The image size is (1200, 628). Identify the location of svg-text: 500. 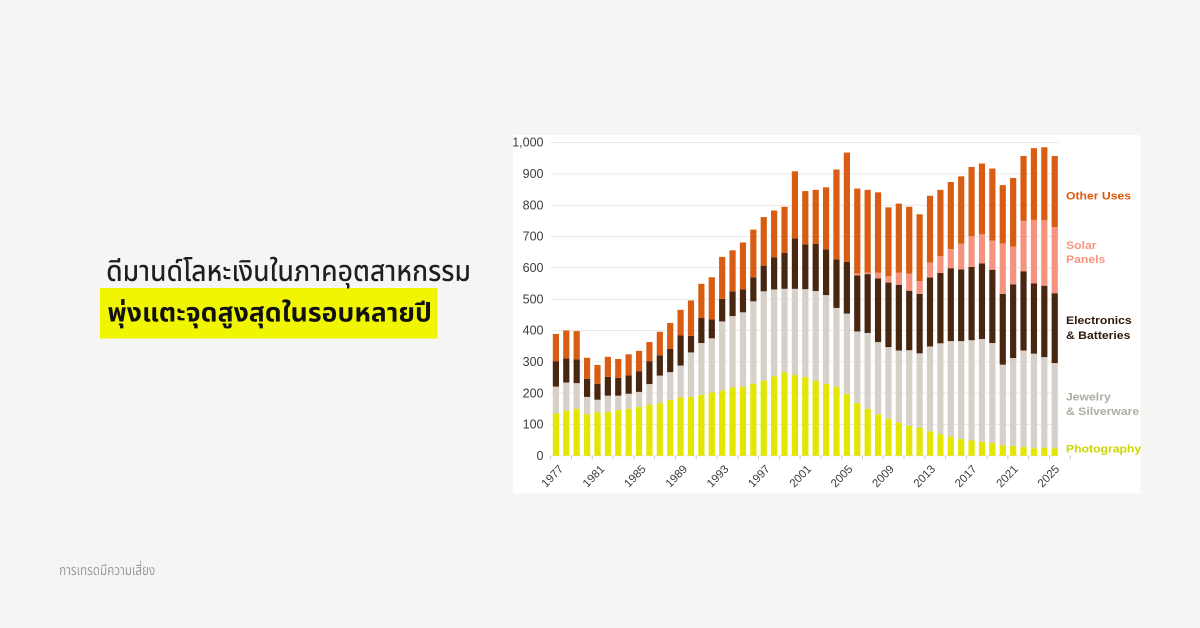
(533, 299).